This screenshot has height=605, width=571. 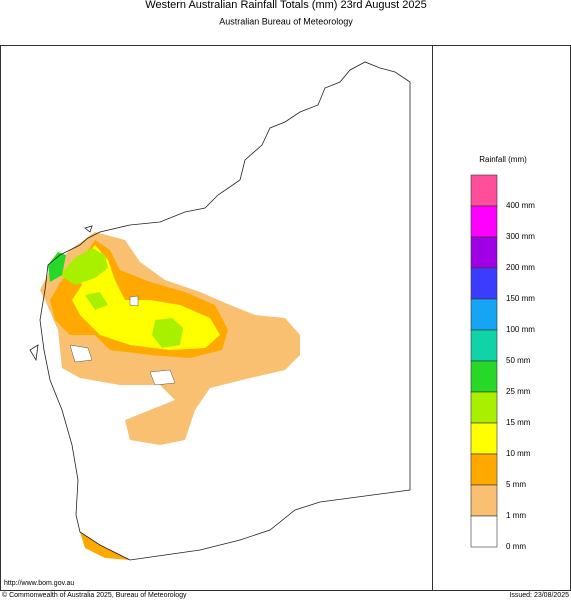 What do you see at coordinates (516, 515) in the screenshot?
I see `legend-label: 1 mm` at bounding box center [516, 515].